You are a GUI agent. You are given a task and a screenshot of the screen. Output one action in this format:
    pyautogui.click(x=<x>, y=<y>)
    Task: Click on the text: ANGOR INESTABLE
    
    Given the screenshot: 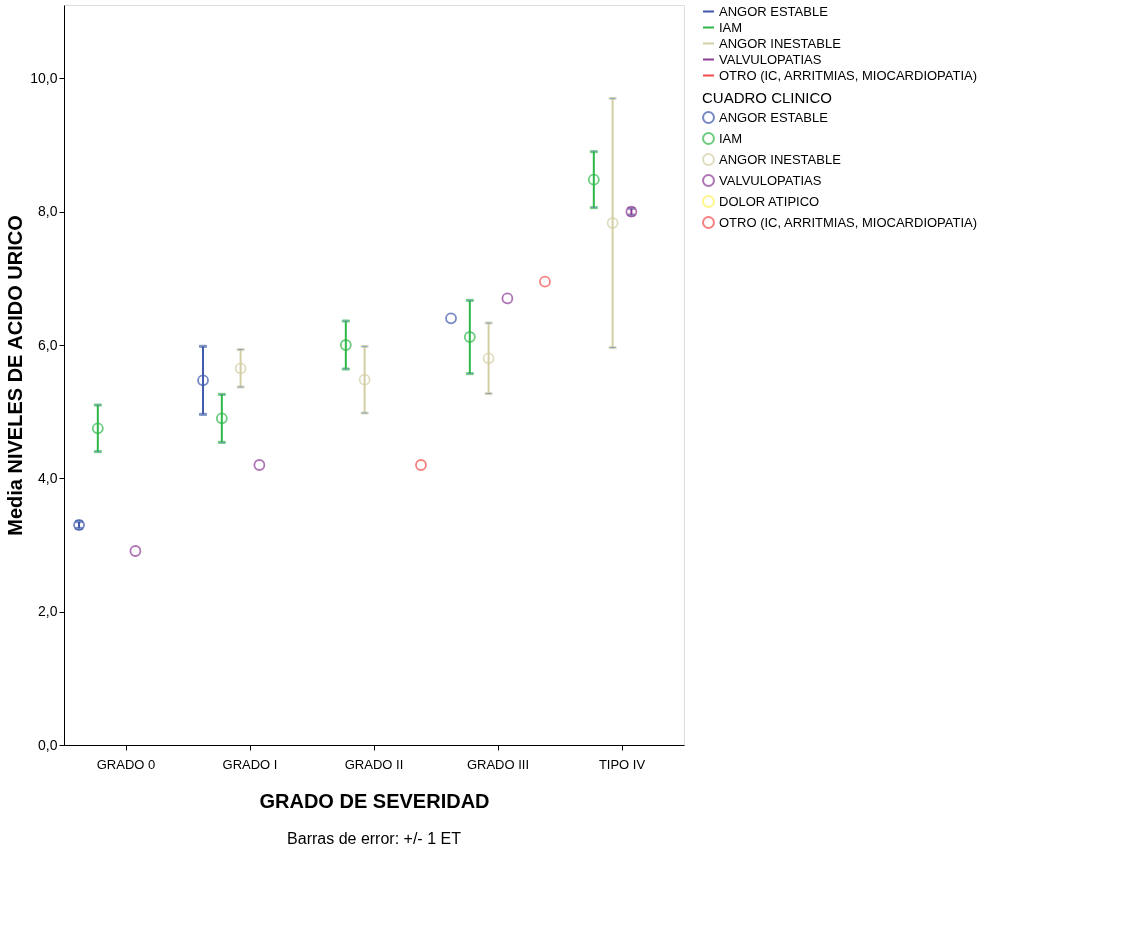 What is the action you would take?
    pyautogui.click(x=780, y=43)
    